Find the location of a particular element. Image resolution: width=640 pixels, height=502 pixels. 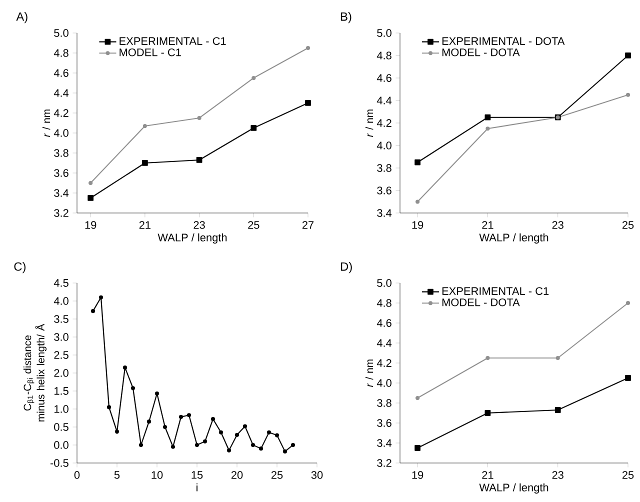

y-tick-label: 1.5 is located at coordinates (61, 391).